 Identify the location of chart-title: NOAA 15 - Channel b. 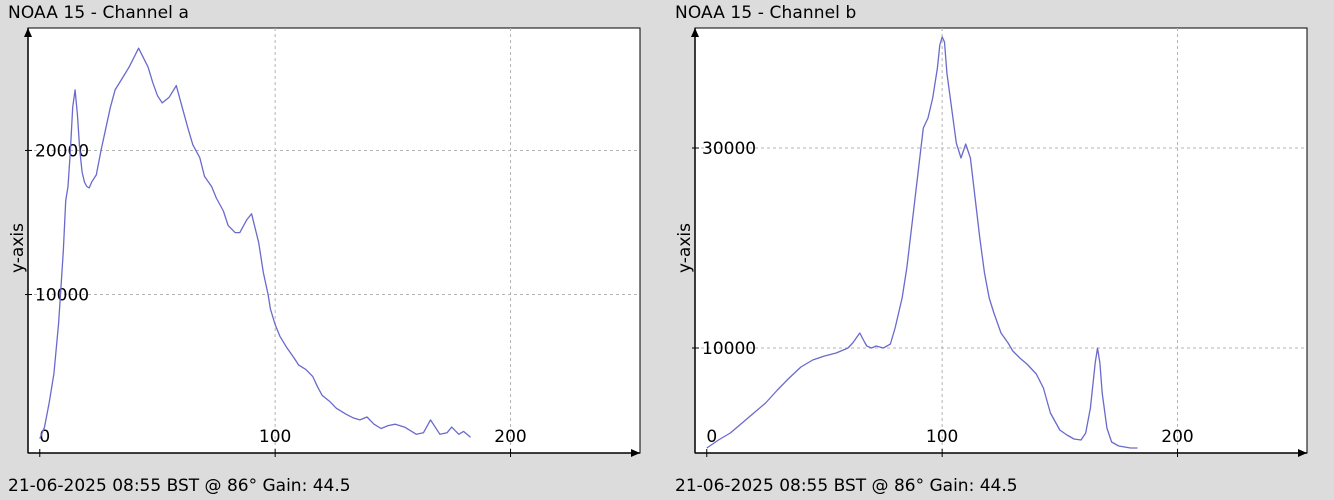
(766, 13).